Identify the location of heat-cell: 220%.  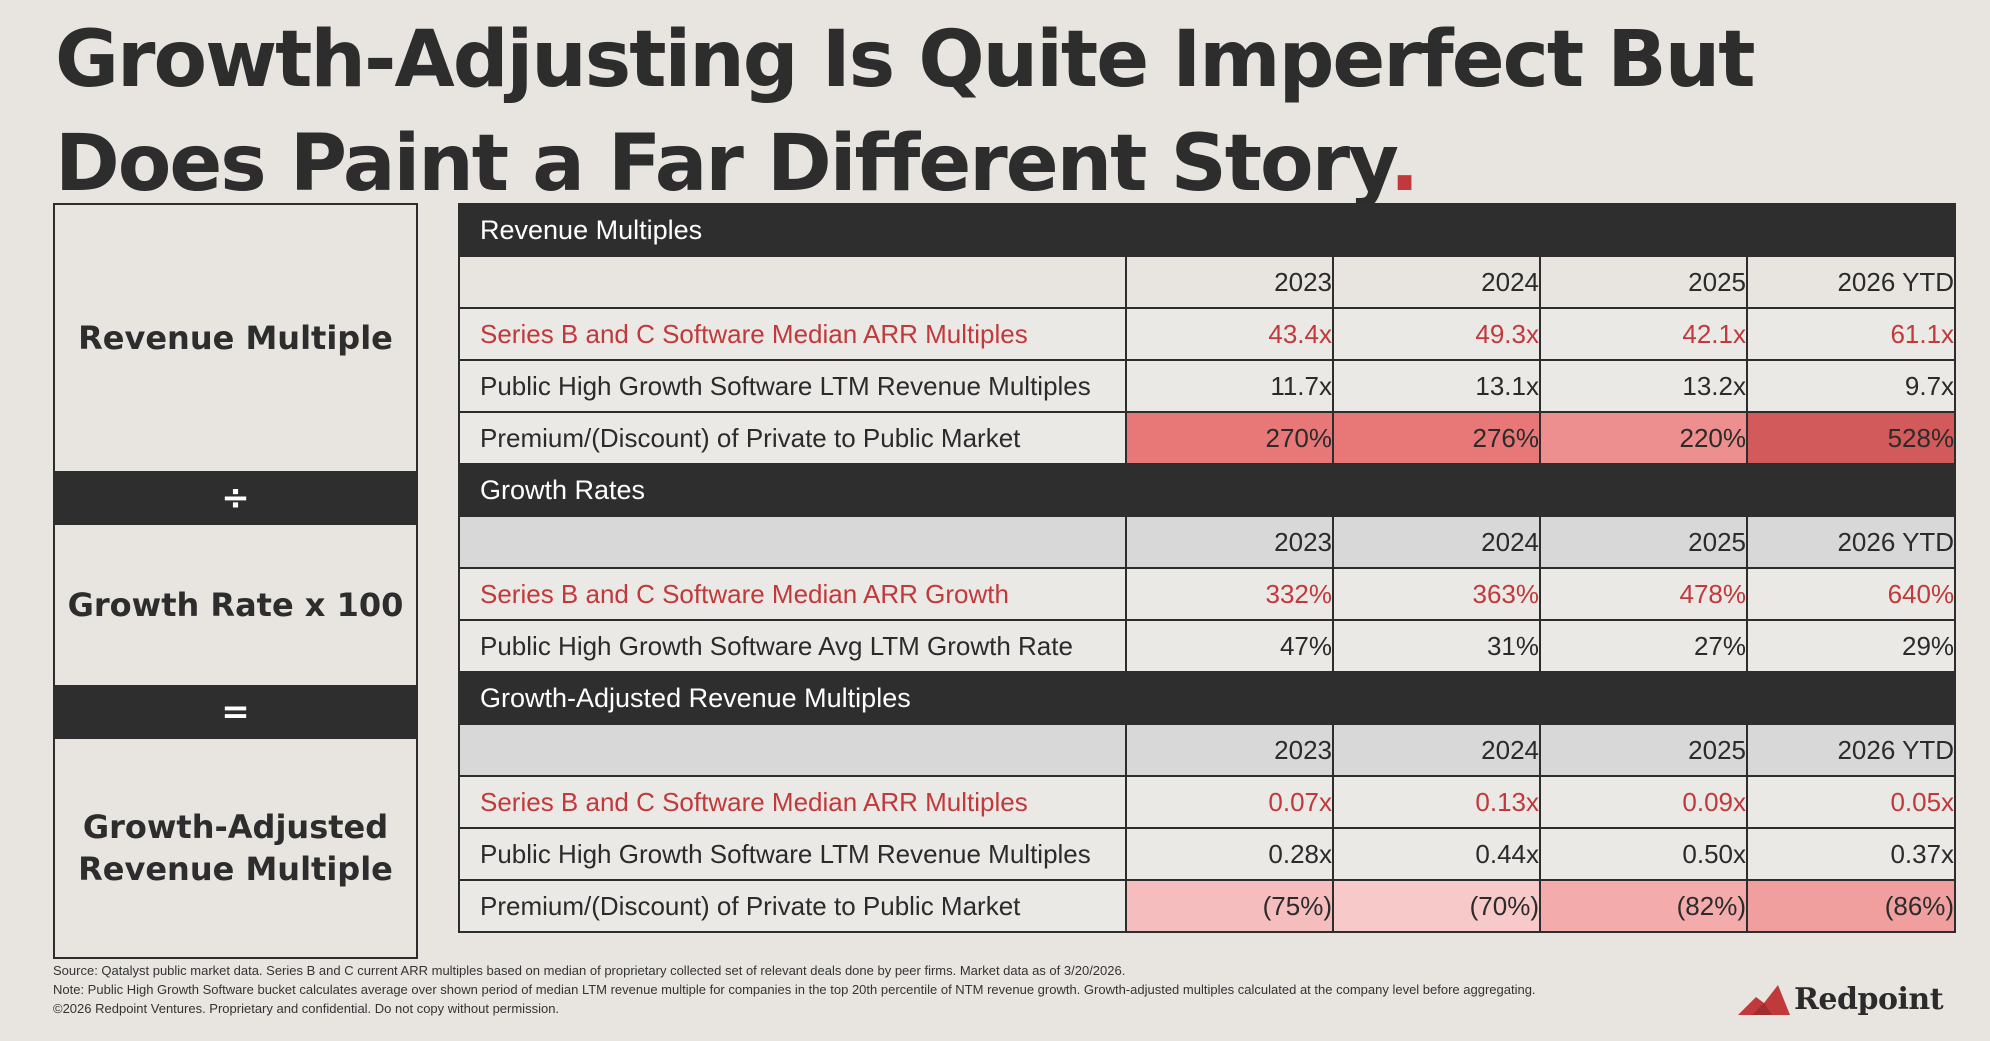
(1643, 438).